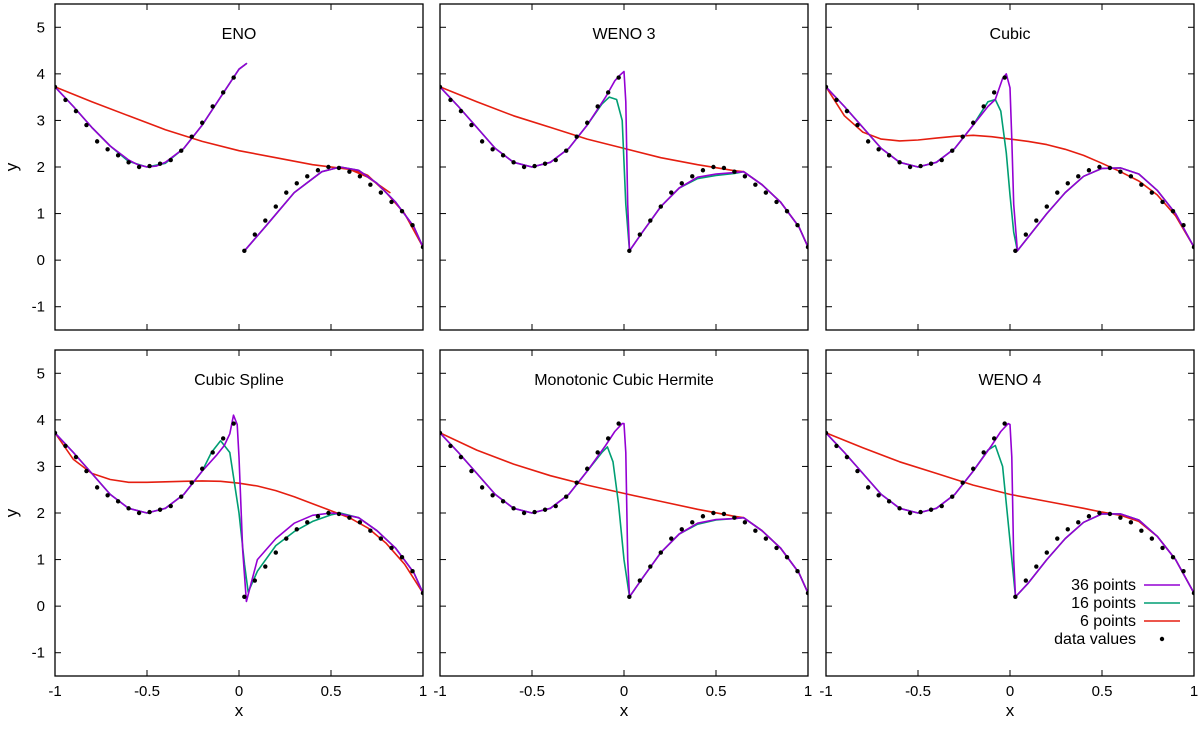  Describe the element at coordinates (41, 27) in the screenshot. I see `y-tick-label: 5` at that location.